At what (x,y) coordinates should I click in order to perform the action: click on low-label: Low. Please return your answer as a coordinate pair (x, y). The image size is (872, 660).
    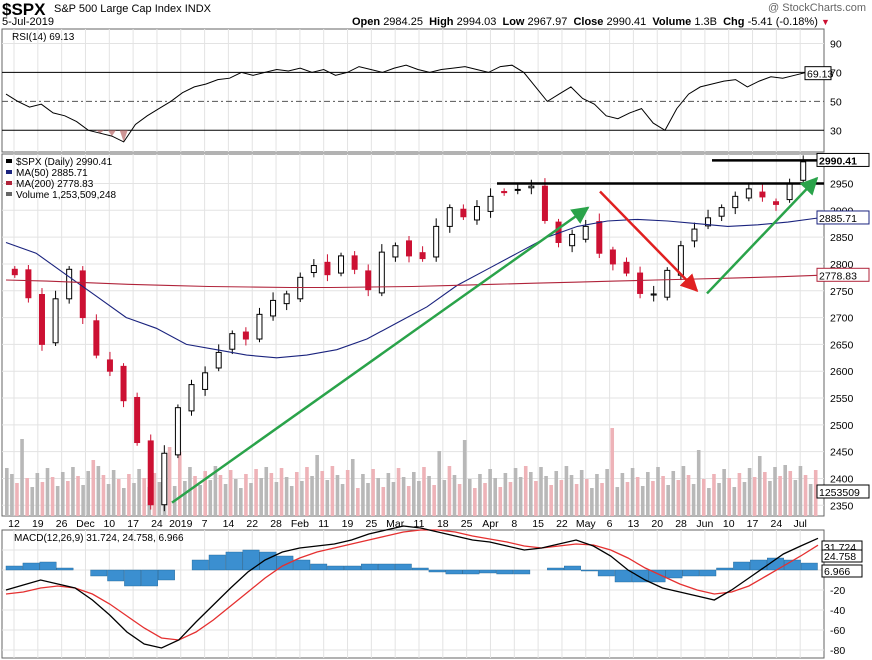
    Looking at the image, I should click on (513, 22).